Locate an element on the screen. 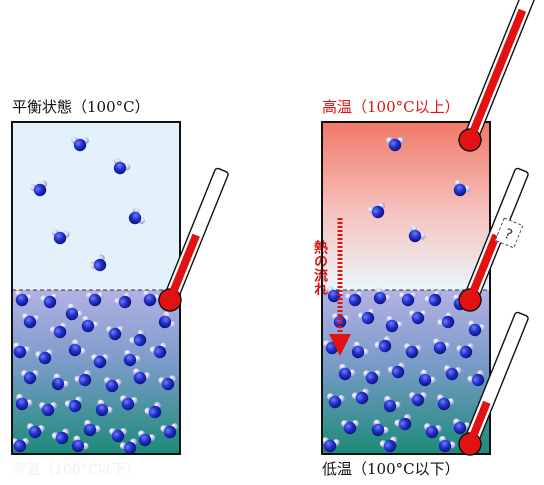 The image size is (544, 485). heat-flow-arrow is located at coordinates (340, 287).